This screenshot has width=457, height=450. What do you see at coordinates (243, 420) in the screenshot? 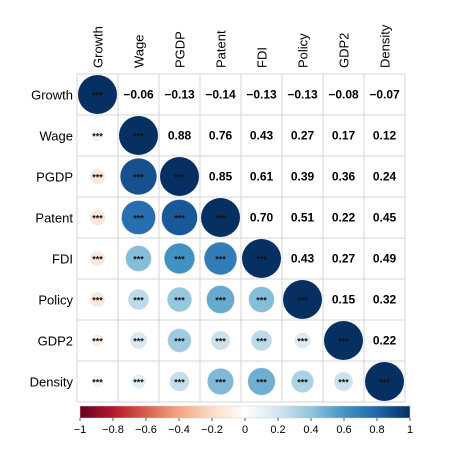
I see `colorbar: −1 −0.8 −0.6 −0.4 −0.2 0 0.2 0.4 0.6 0.8 1` at bounding box center [243, 420].